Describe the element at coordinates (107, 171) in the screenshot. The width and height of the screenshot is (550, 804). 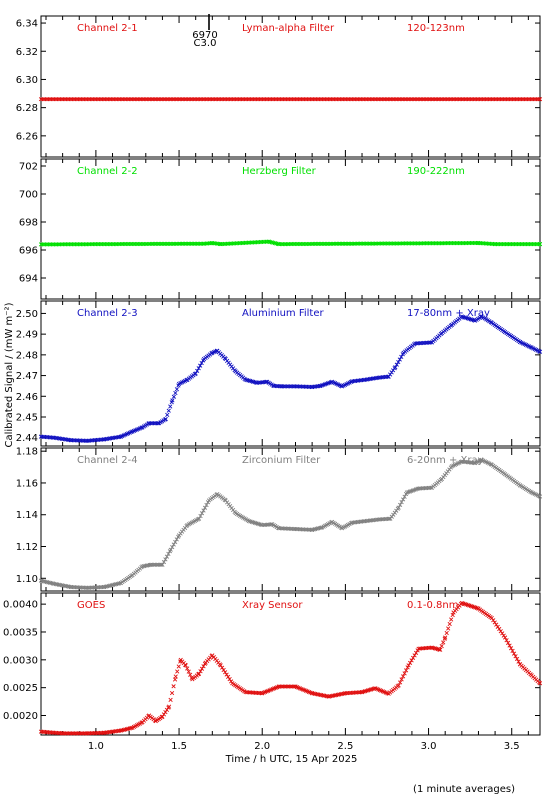
I see `panel-label-ch22-0: Channel 2-2` at that location.